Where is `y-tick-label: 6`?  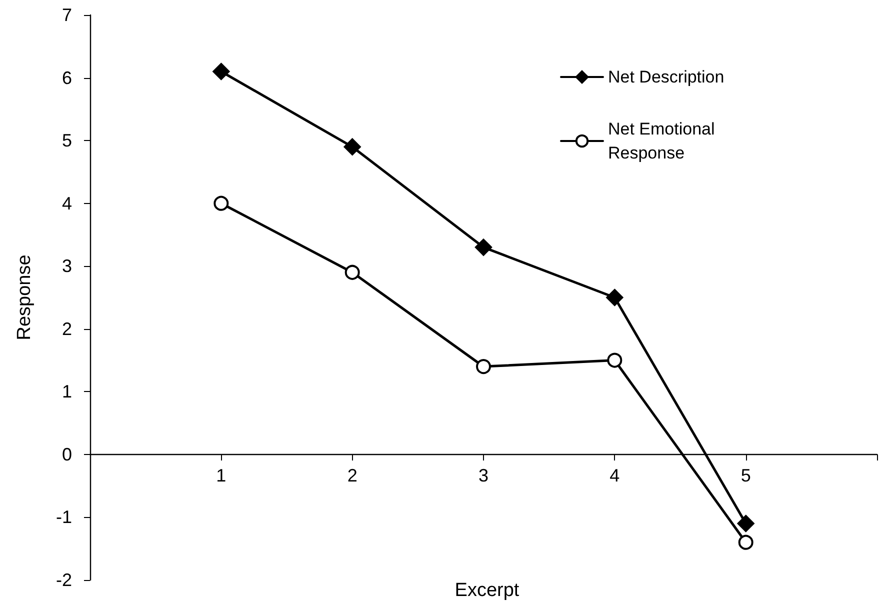
y-tick-label: 6 is located at coordinates (67, 78).